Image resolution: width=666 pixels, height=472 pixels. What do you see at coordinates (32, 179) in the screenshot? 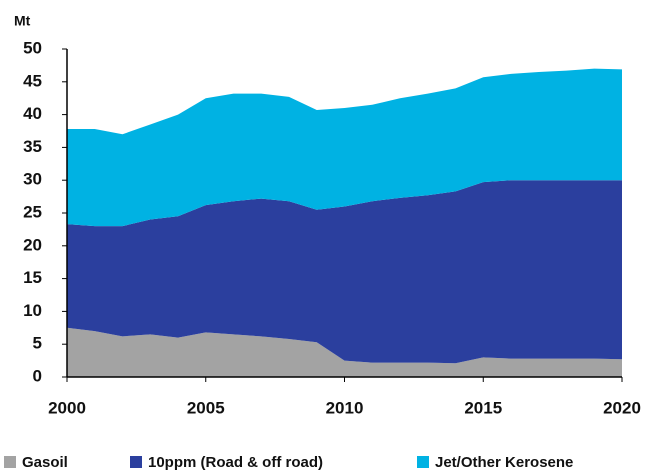
I see `y-tick-label: 30` at bounding box center [32, 179].